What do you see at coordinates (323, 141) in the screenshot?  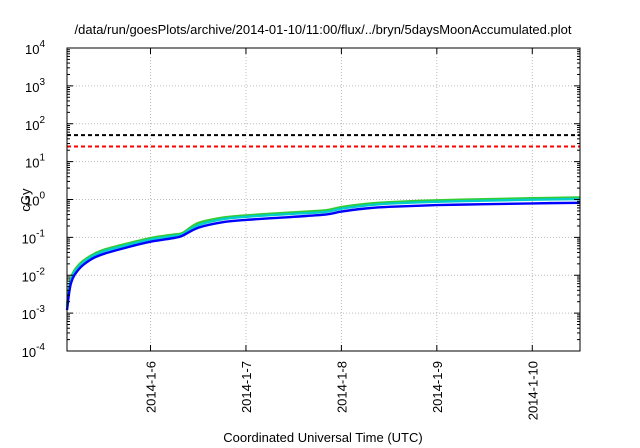 I see `threshold-lines` at bounding box center [323, 141].